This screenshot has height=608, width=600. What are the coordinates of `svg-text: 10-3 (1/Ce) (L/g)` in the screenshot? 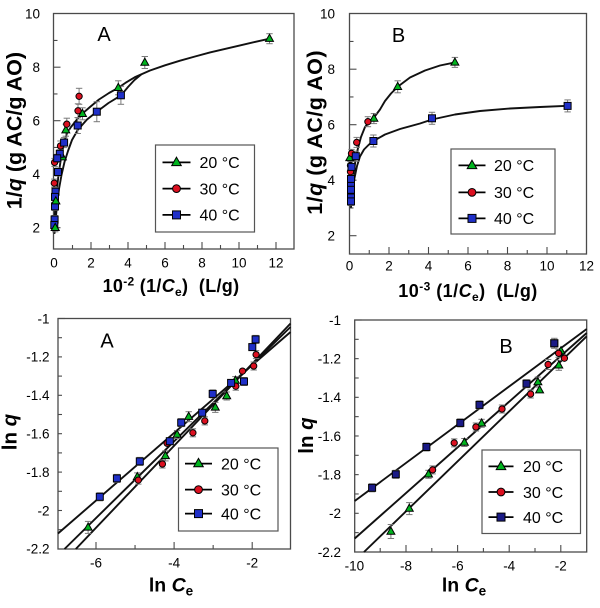 It's located at (467, 292).